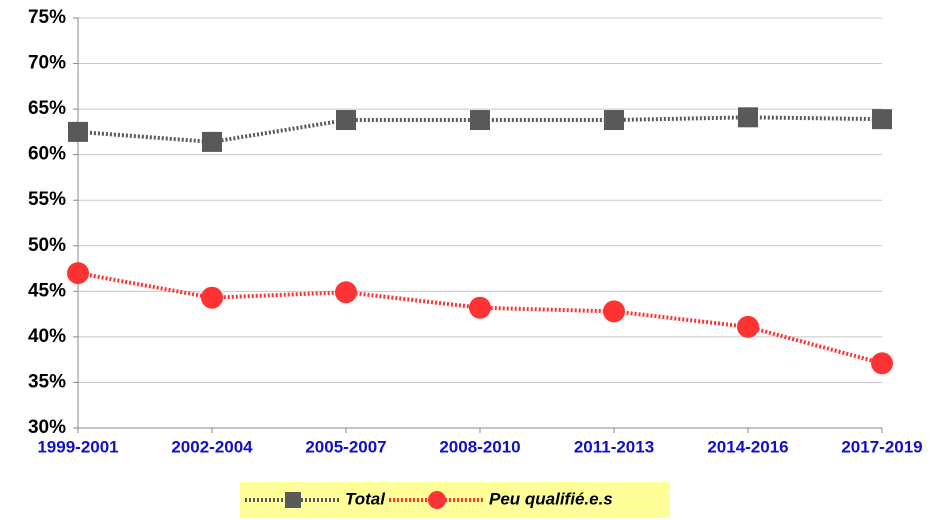 This screenshot has width=937, height=520. What do you see at coordinates (479, 446) in the screenshot?
I see `x-tick-label: 2008-2010` at bounding box center [479, 446].